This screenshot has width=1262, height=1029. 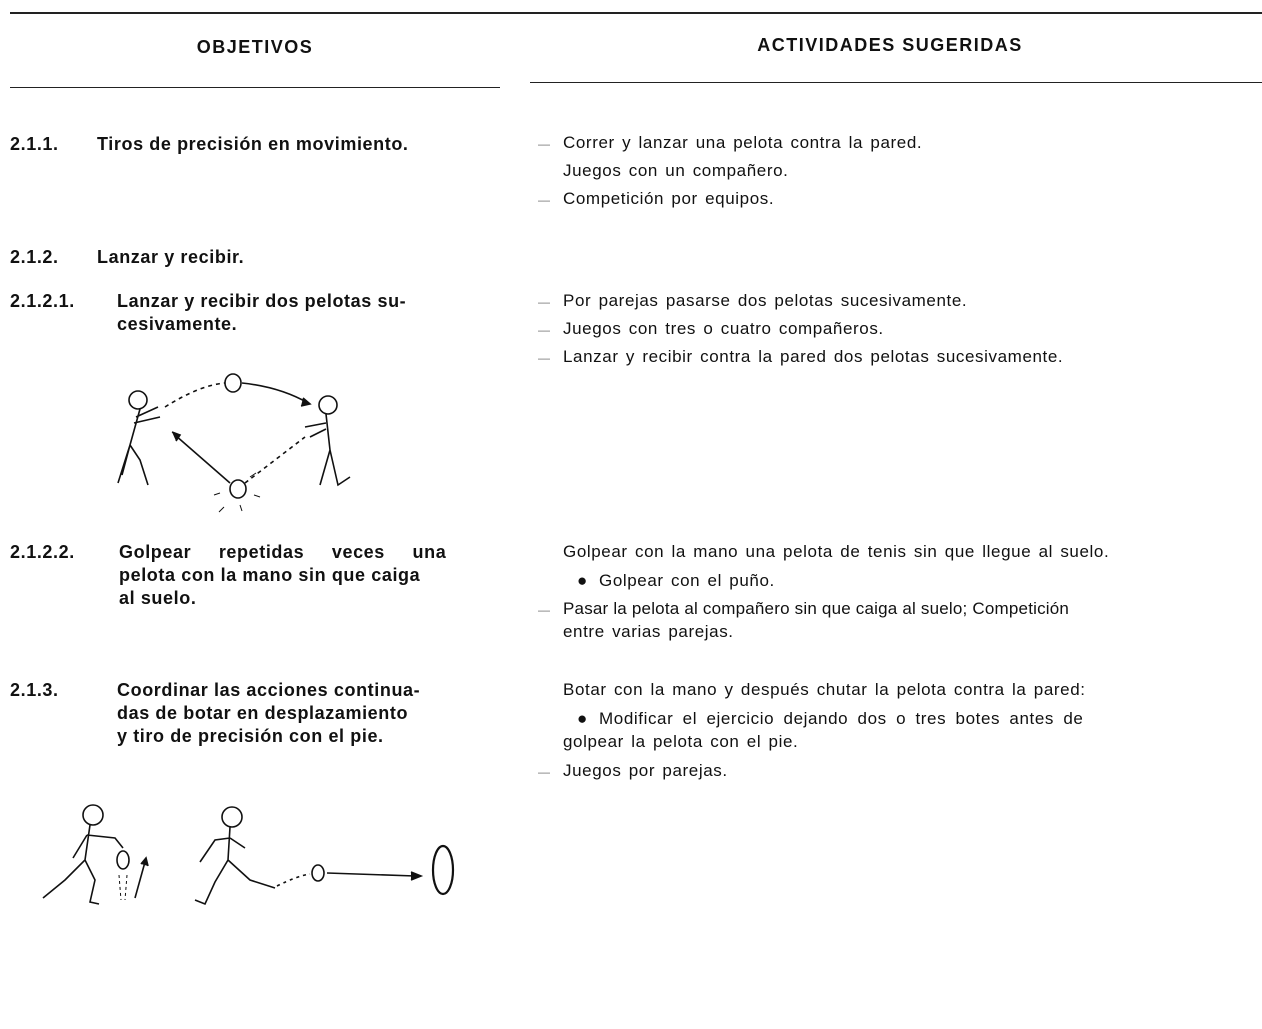 I want to click on item-title: das de botar en desplazamiento, so click(x=263, y=713).